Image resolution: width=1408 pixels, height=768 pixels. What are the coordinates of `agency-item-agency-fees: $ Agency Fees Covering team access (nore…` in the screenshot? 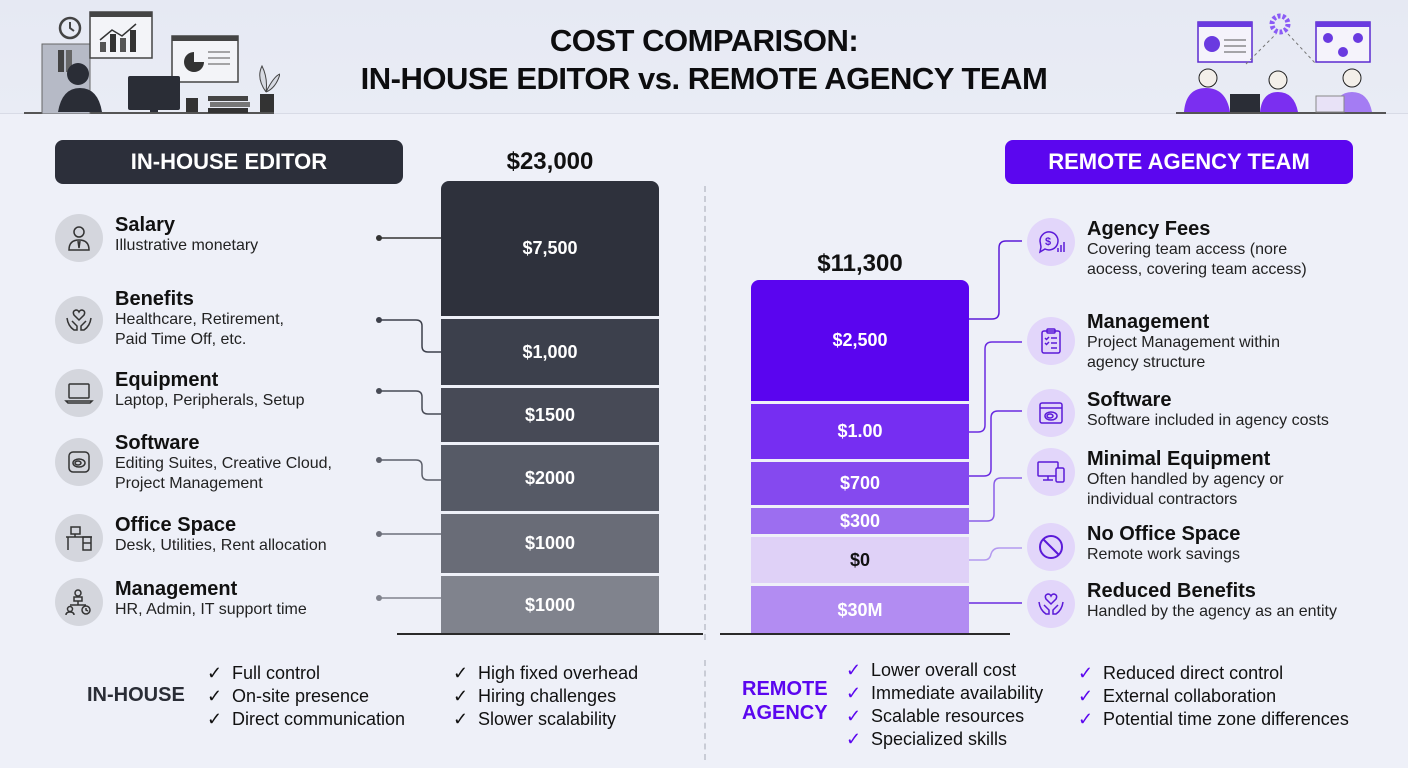 It's located at (1167, 249).